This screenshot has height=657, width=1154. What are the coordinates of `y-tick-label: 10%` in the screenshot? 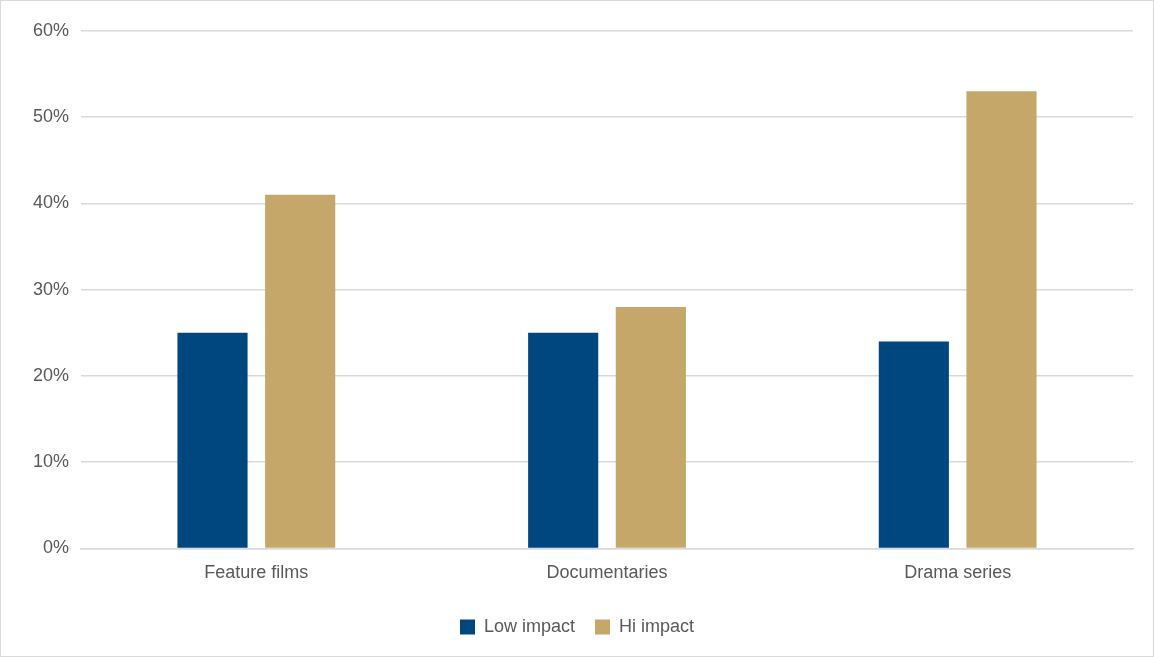 It's located at (51, 461).